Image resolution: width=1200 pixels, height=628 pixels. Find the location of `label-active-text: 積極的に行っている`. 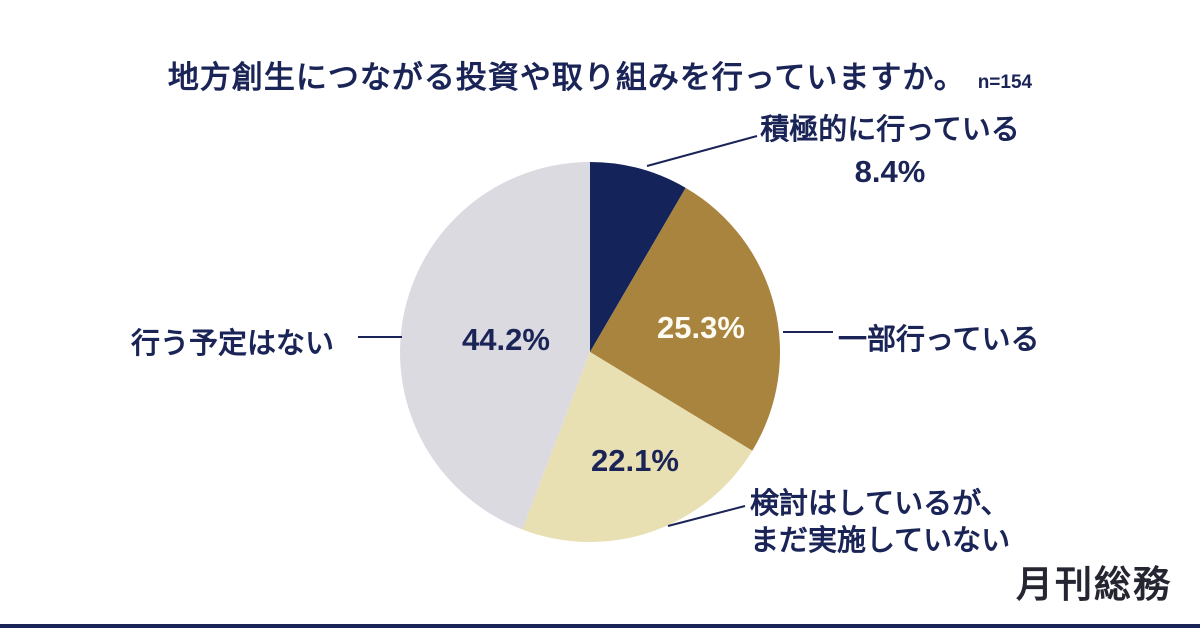

label-active-text: 積極的に行っている is located at coordinates (890, 130).